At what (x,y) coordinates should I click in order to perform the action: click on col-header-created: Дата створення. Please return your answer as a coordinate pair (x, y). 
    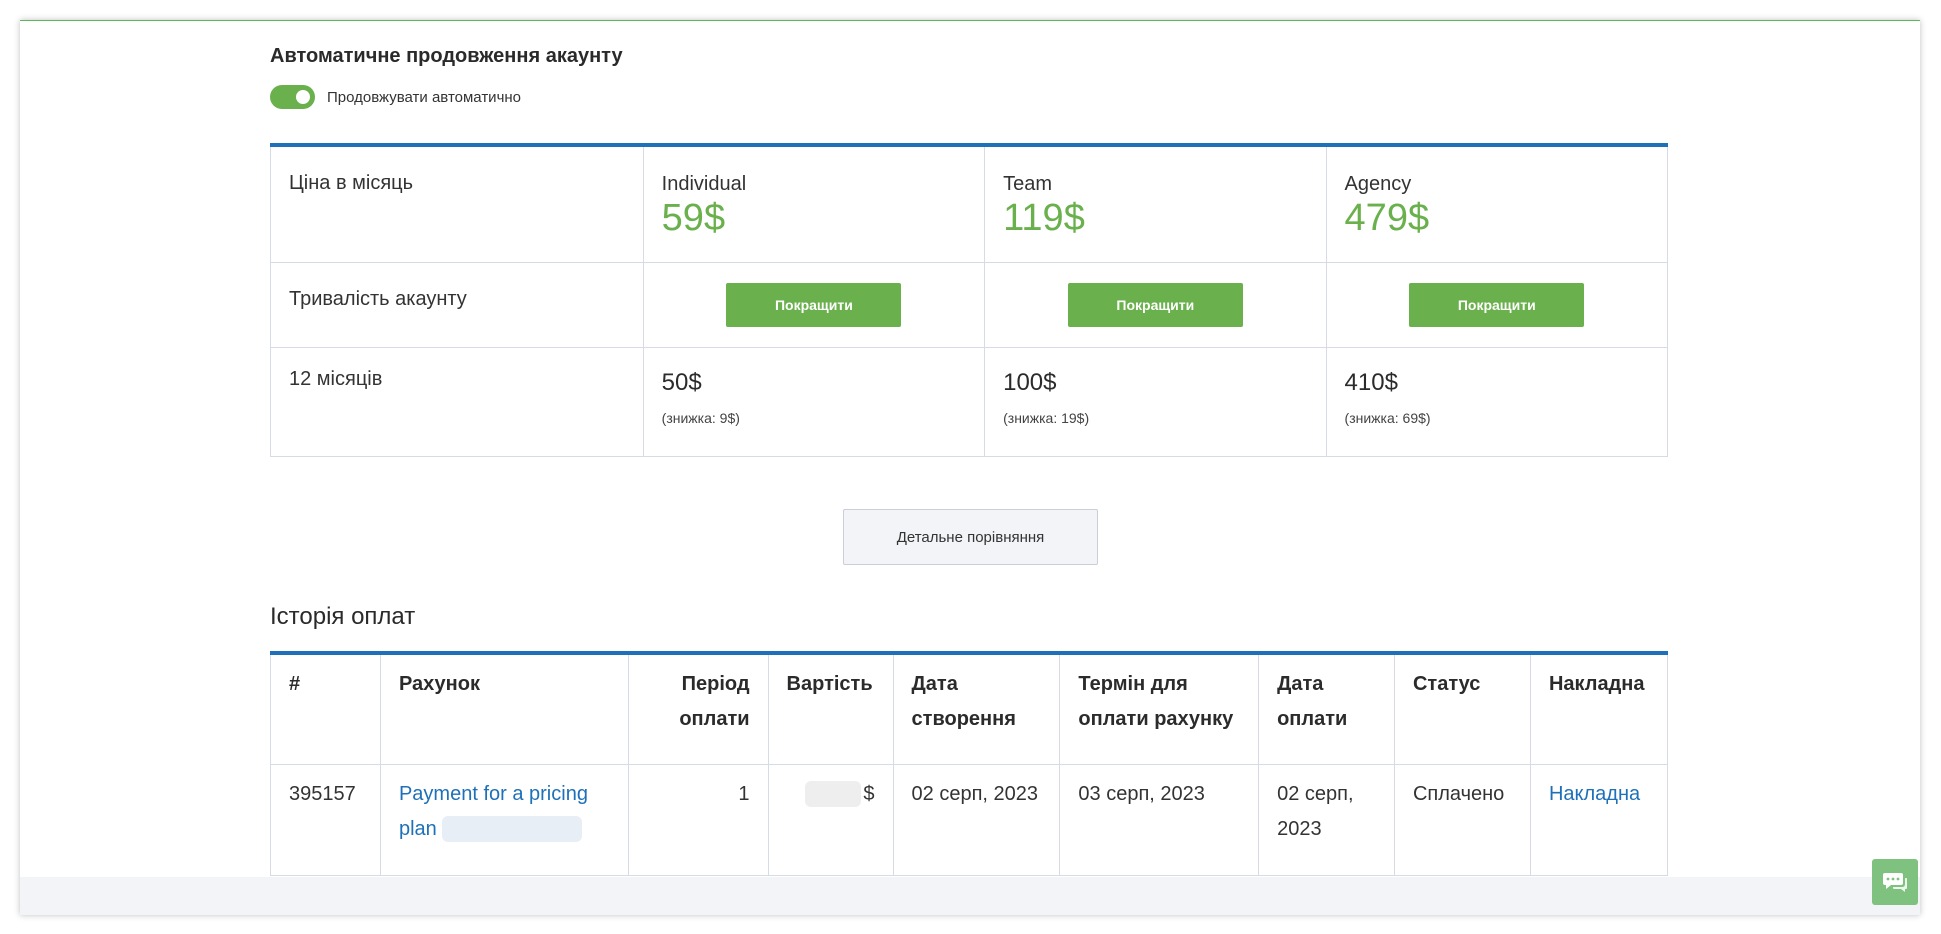
    Looking at the image, I should click on (976, 708).